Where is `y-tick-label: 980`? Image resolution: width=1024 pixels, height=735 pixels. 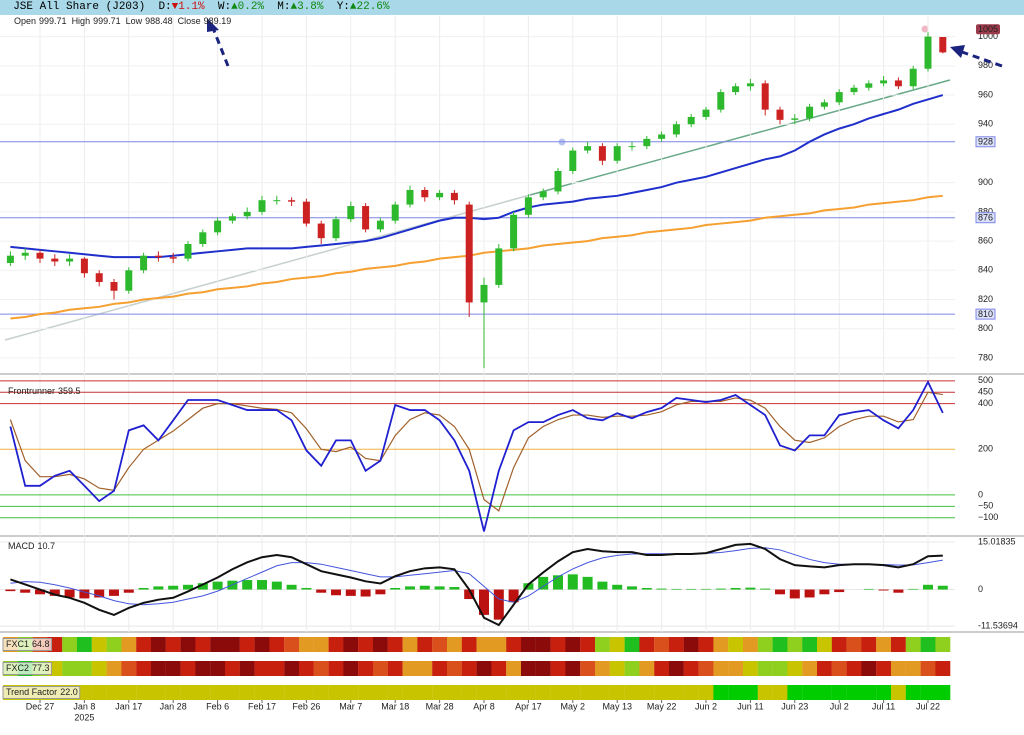
y-tick-label: 980 is located at coordinates (985, 65).